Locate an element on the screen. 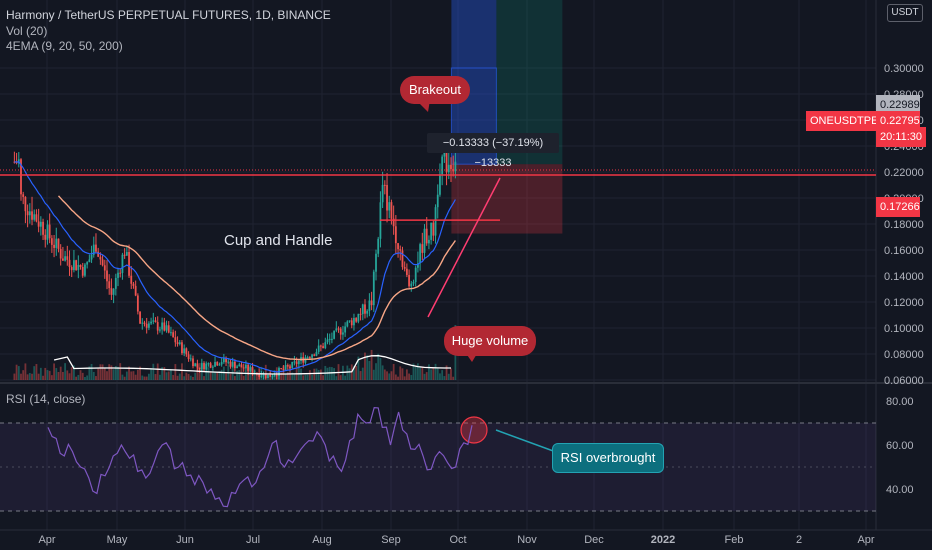 The image size is (932, 550). cup-and-handle-label: Cup and Handle is located at coordinates (278, 240).